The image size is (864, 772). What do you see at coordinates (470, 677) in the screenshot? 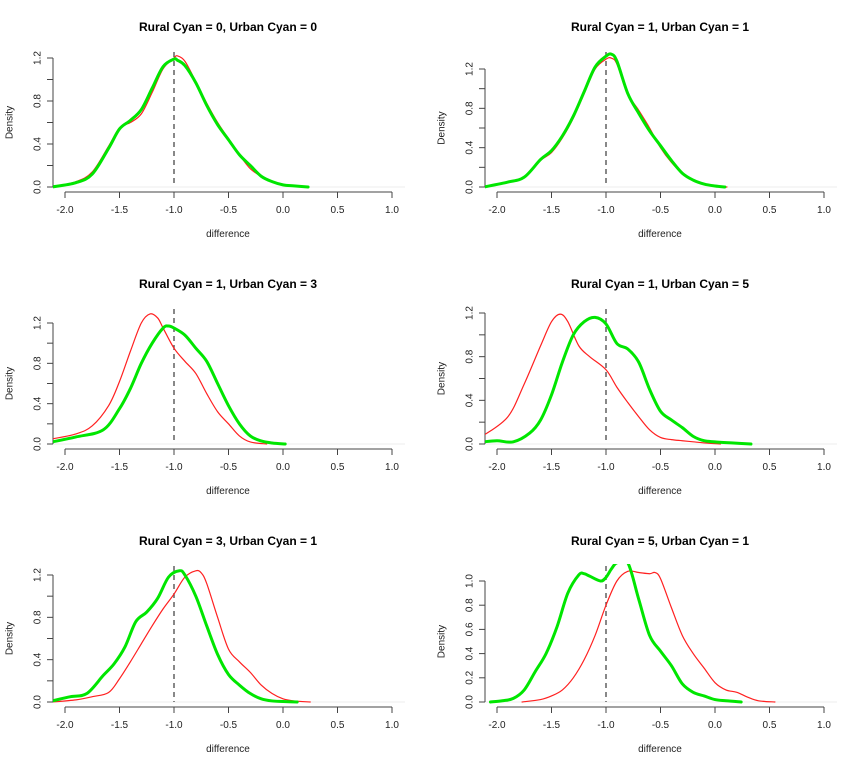
I see `y-tick-label: 0.2` at bounding box center [470, 677].